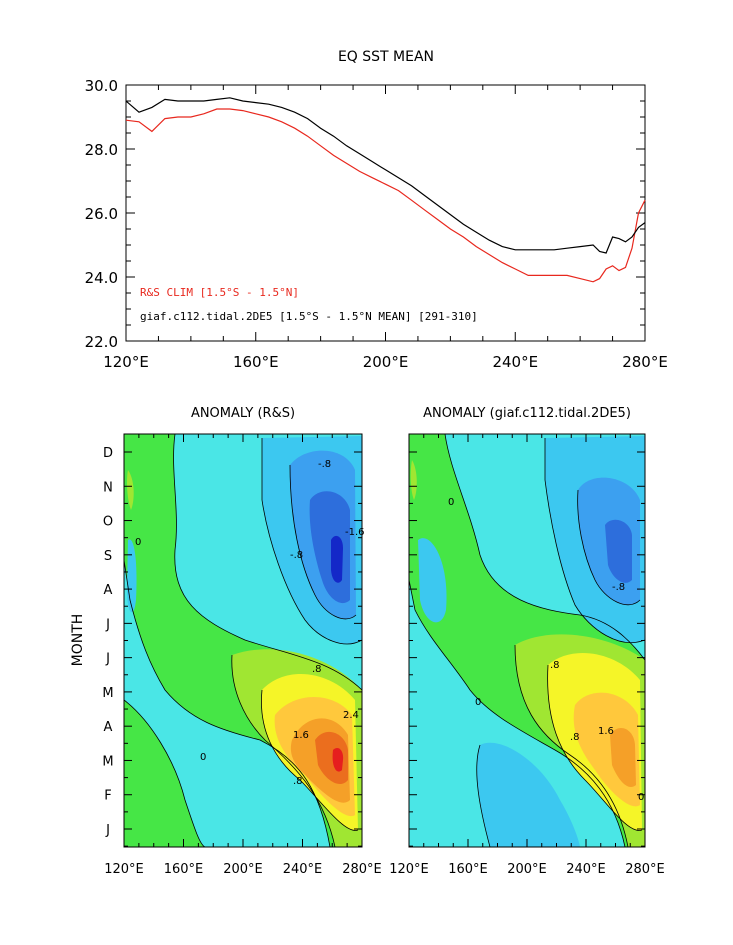 The width and height of the screenshot is (733, 945). What do you see at coordinates (219, 292) in the screenshot?
I see `legend-entry-rs-clim: R&S CLIM [1.5°S - 1.5°N]` at bounding box center [219, 292].